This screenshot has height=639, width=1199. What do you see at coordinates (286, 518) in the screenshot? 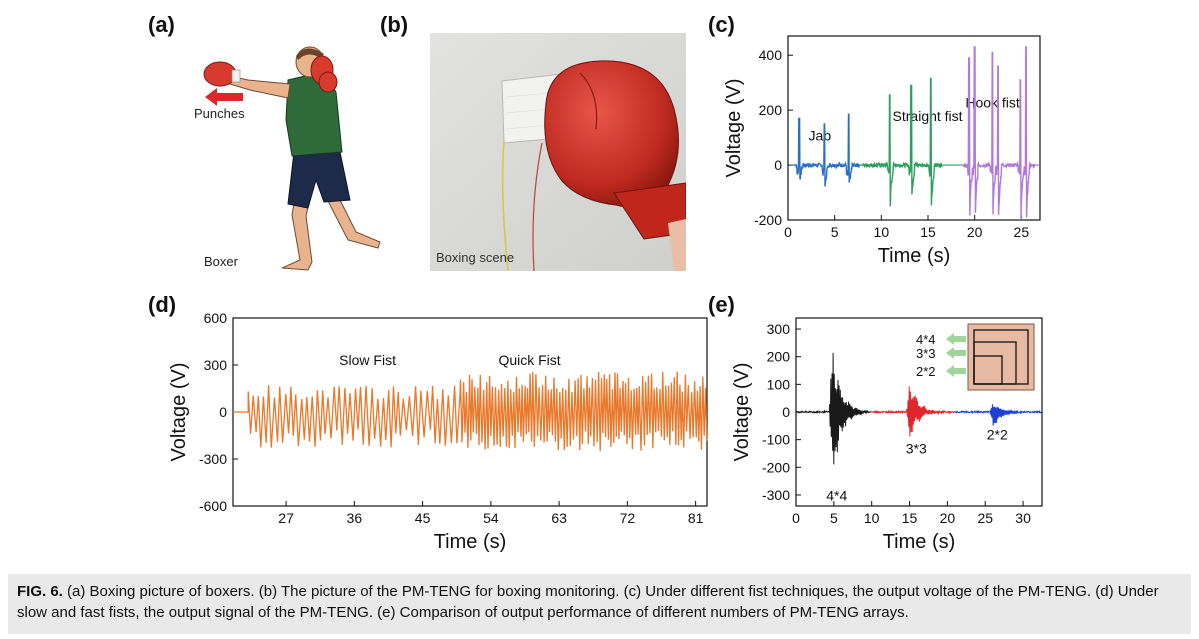
I see `x-tick-label: 27` at bounding box center [286, 518].